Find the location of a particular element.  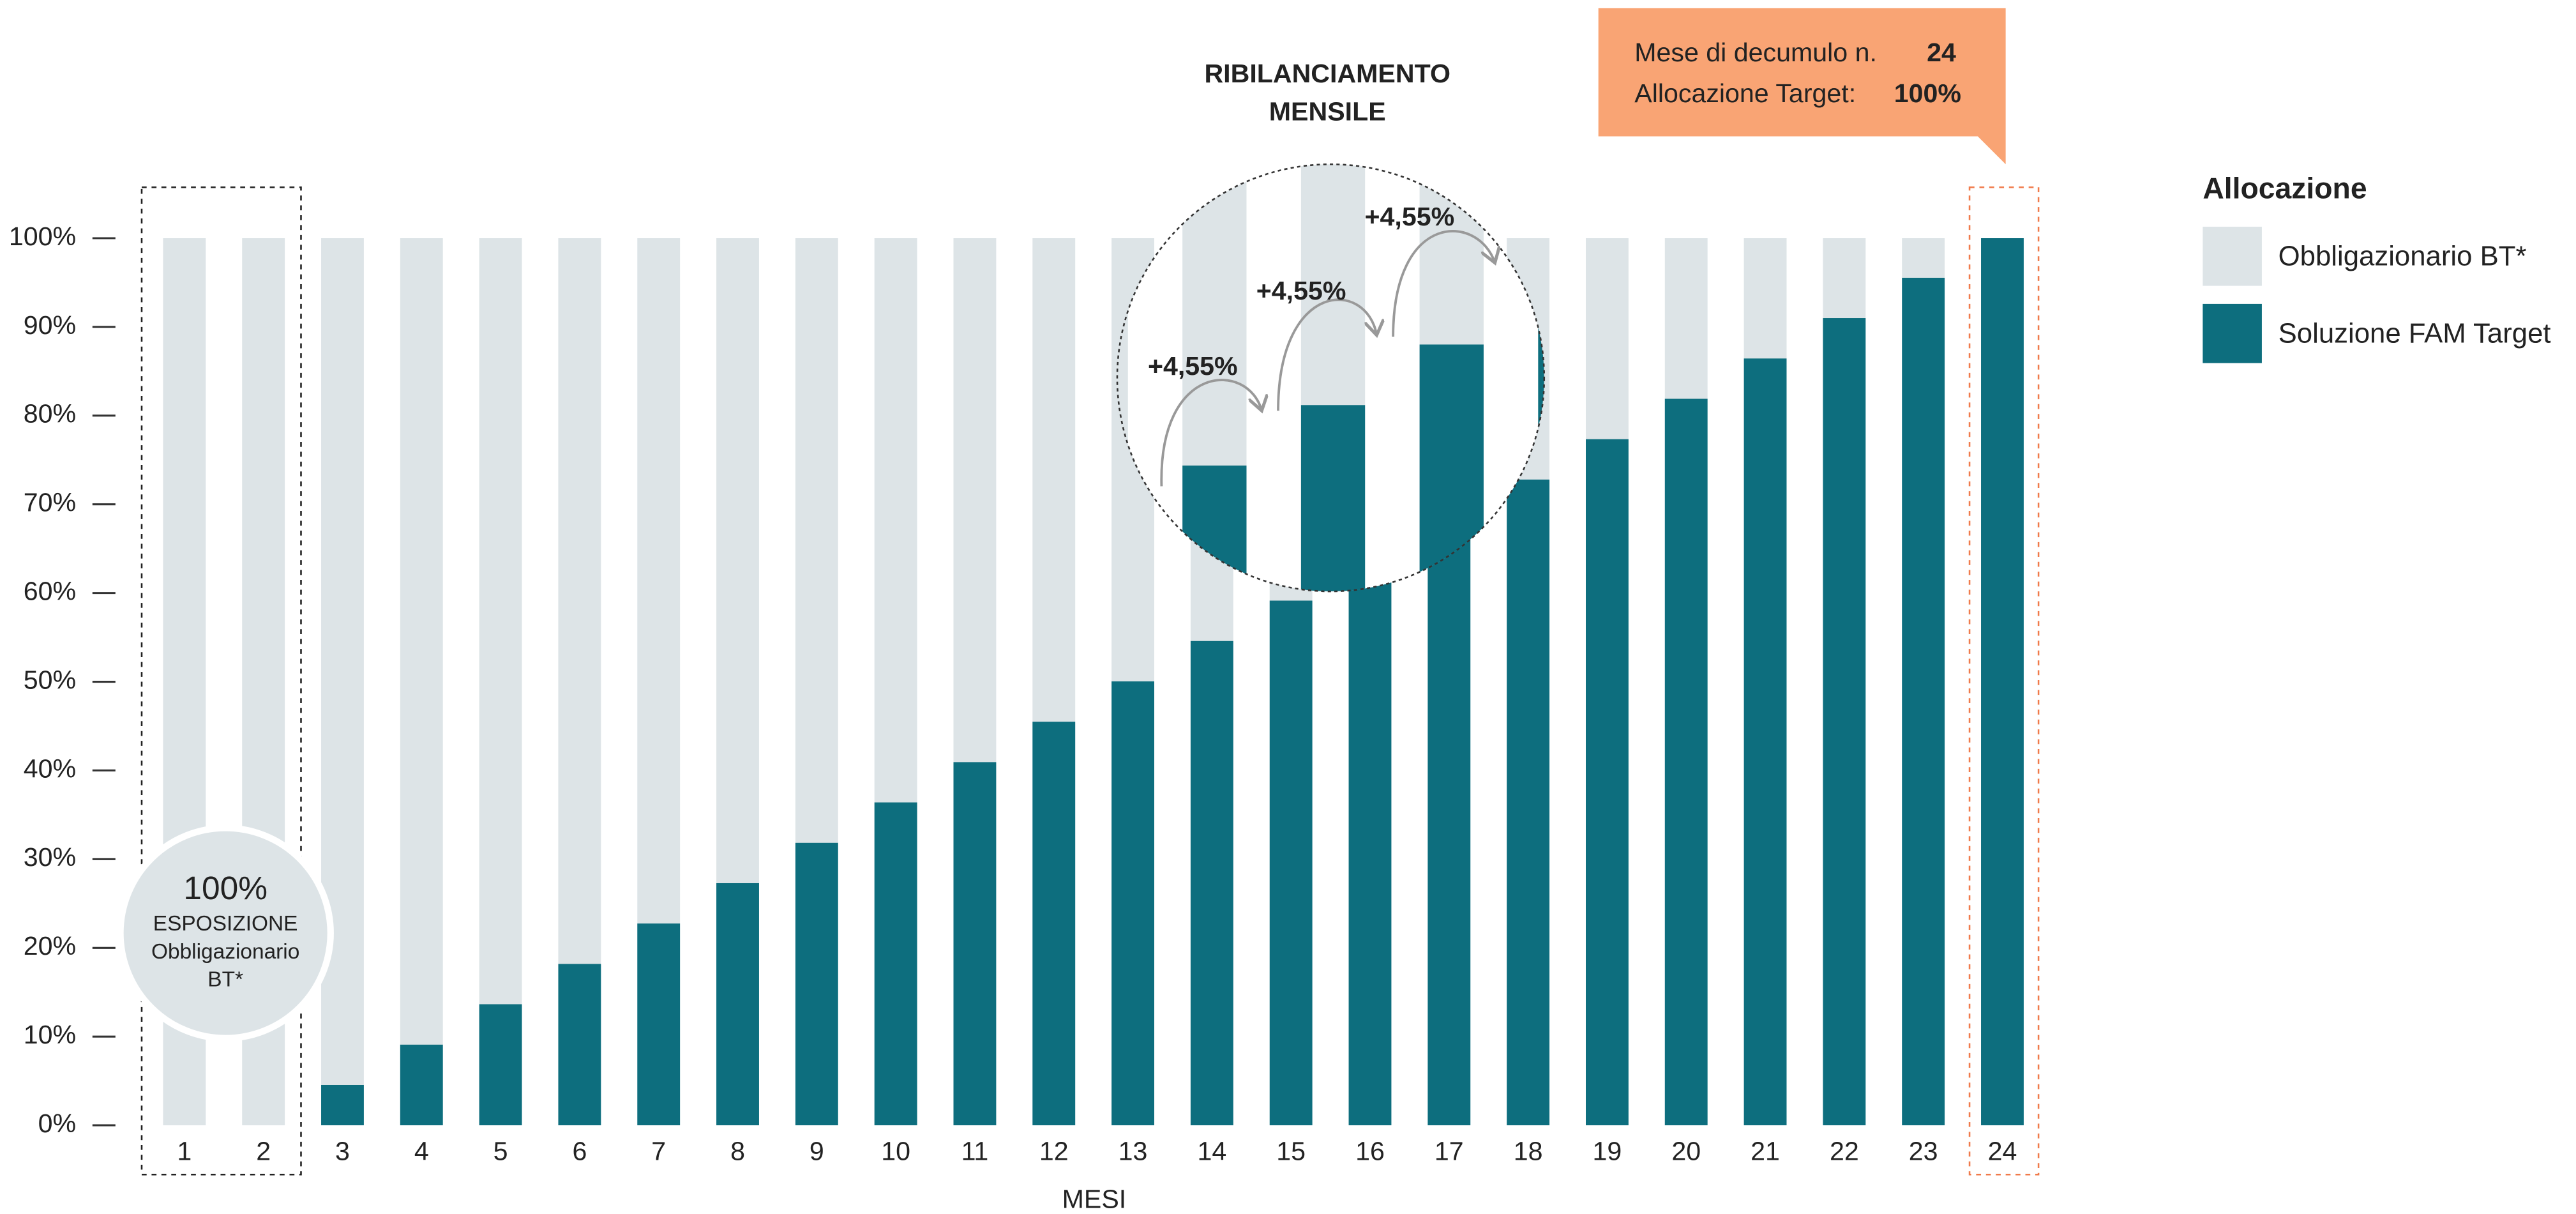

x-tick-label: 1 is located at coordinates (184, 1151).